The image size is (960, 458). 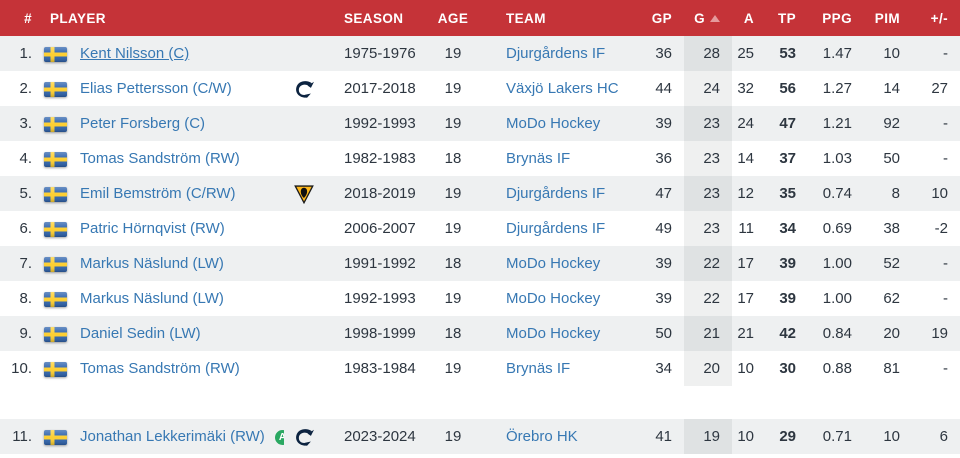 I want to click on player-link: Daniel Sedin (LW), so click(x=140, y=333).